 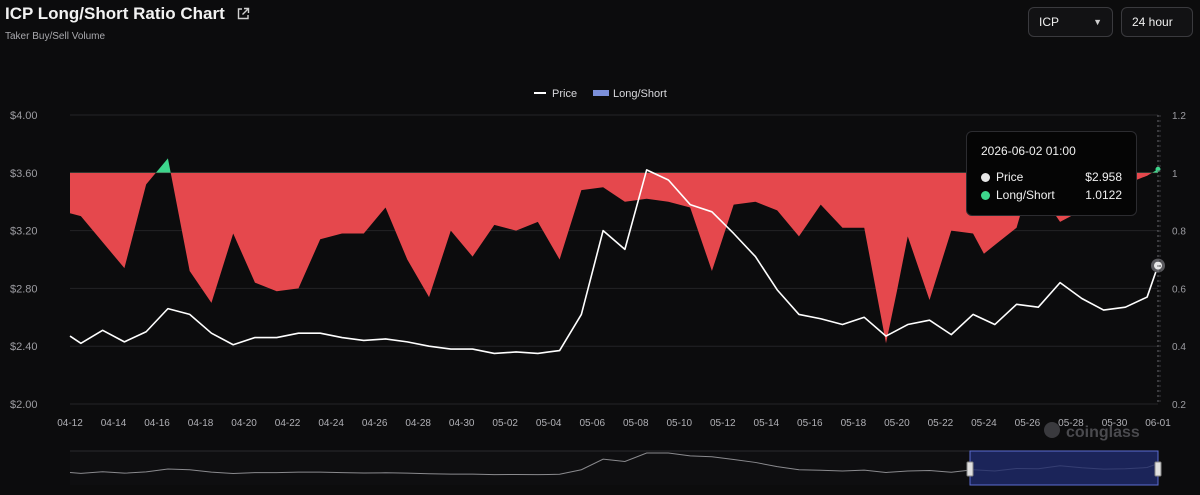 I want to click on y-left-tick-label: $2.40, so click(x=24, y=347).